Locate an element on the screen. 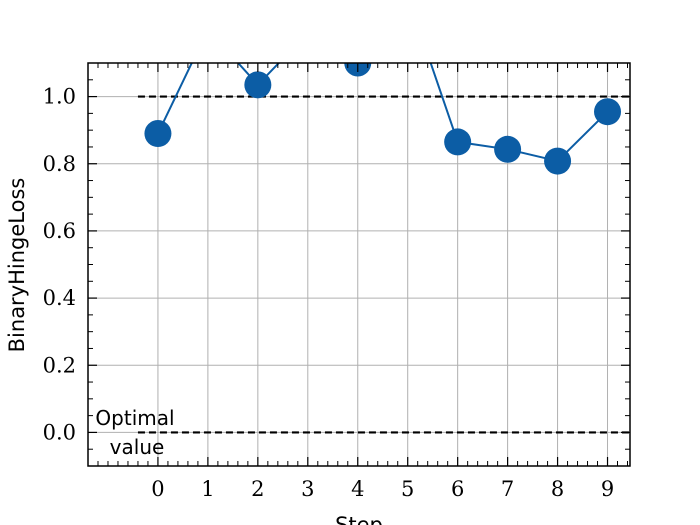 This screenshot has height=525, width=700. x-axis-label: Step is located at coordinates (359, 519).